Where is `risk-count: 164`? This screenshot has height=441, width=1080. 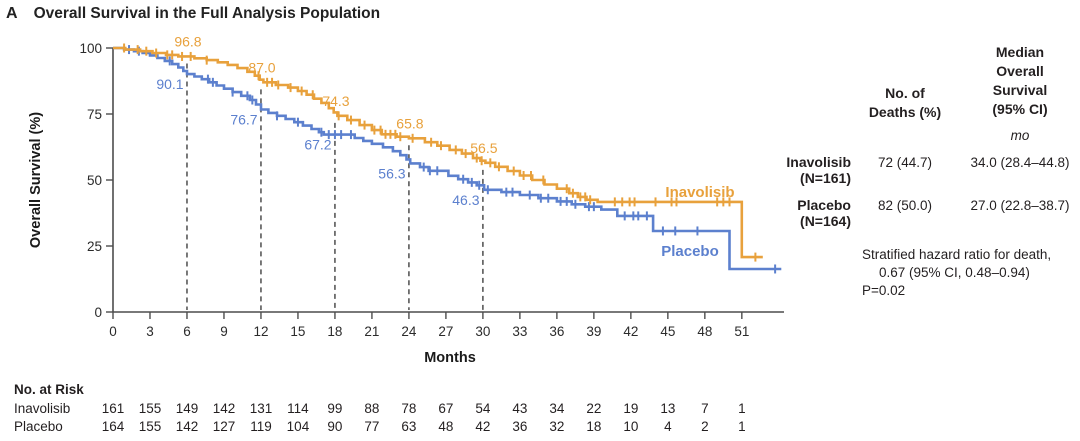
risk-count: 164 is located at coordinates (113, 426).